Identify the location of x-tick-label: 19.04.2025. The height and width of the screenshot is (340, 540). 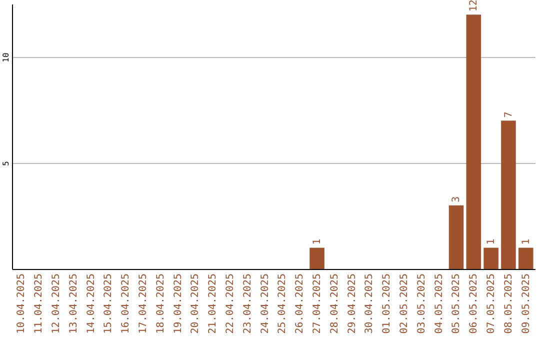
(178, 304).